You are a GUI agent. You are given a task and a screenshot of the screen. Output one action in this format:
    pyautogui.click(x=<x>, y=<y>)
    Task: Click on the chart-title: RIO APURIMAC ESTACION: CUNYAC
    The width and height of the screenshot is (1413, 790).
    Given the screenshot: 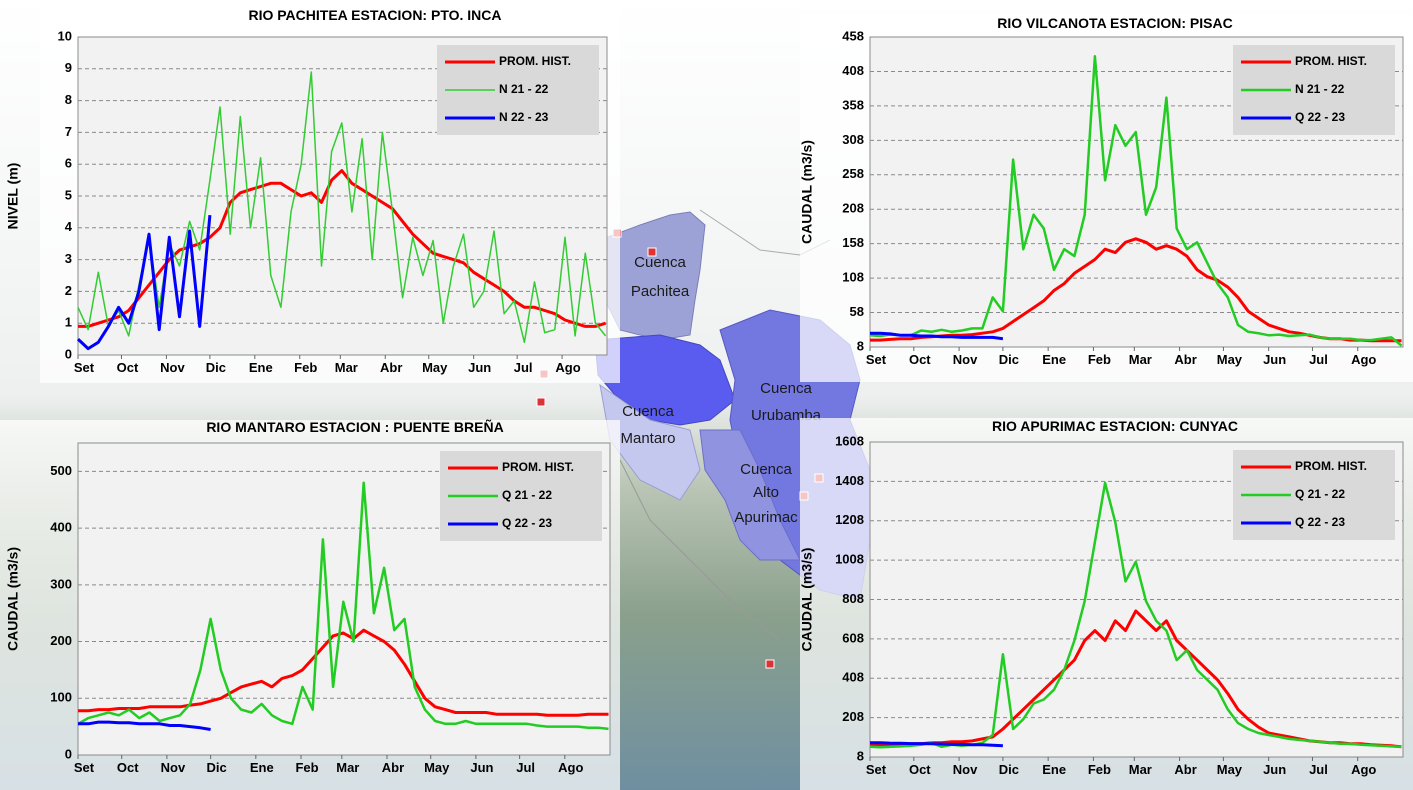 What is the action you would take?
    pyautogui.click(x=1115, y=426)
    